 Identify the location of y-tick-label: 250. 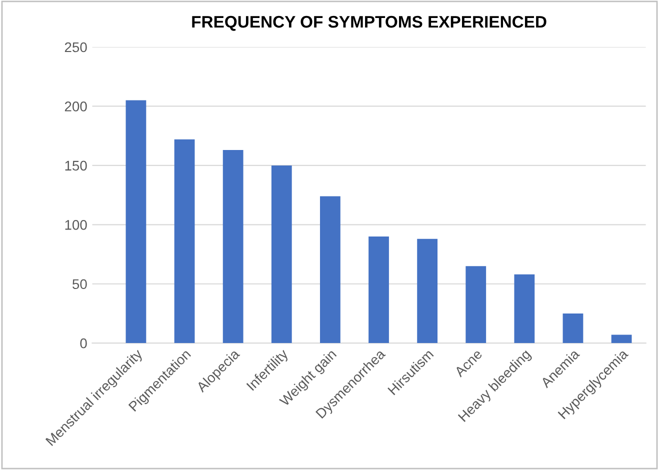
(75, 47).